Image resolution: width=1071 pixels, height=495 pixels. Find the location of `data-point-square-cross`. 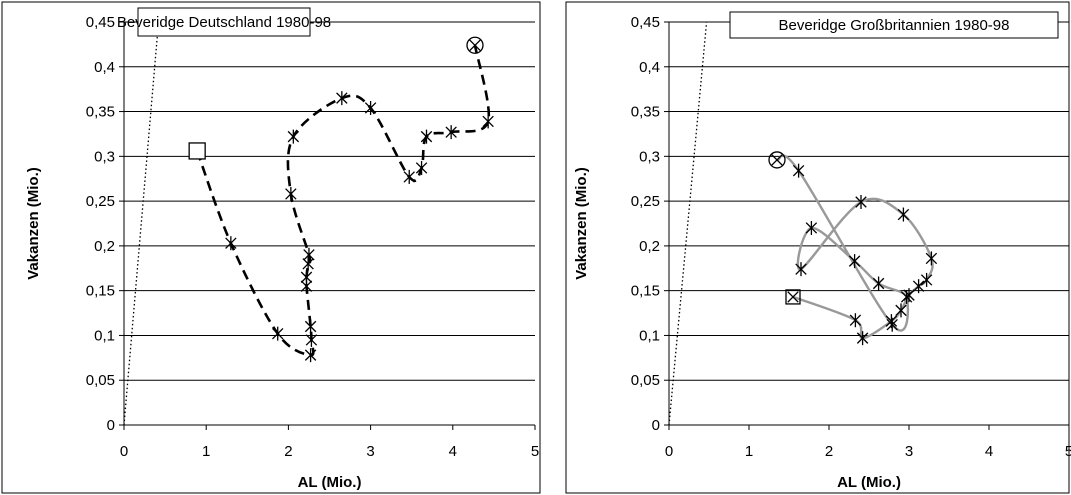

data-point-square-cross is located at coordinates (793, 297).